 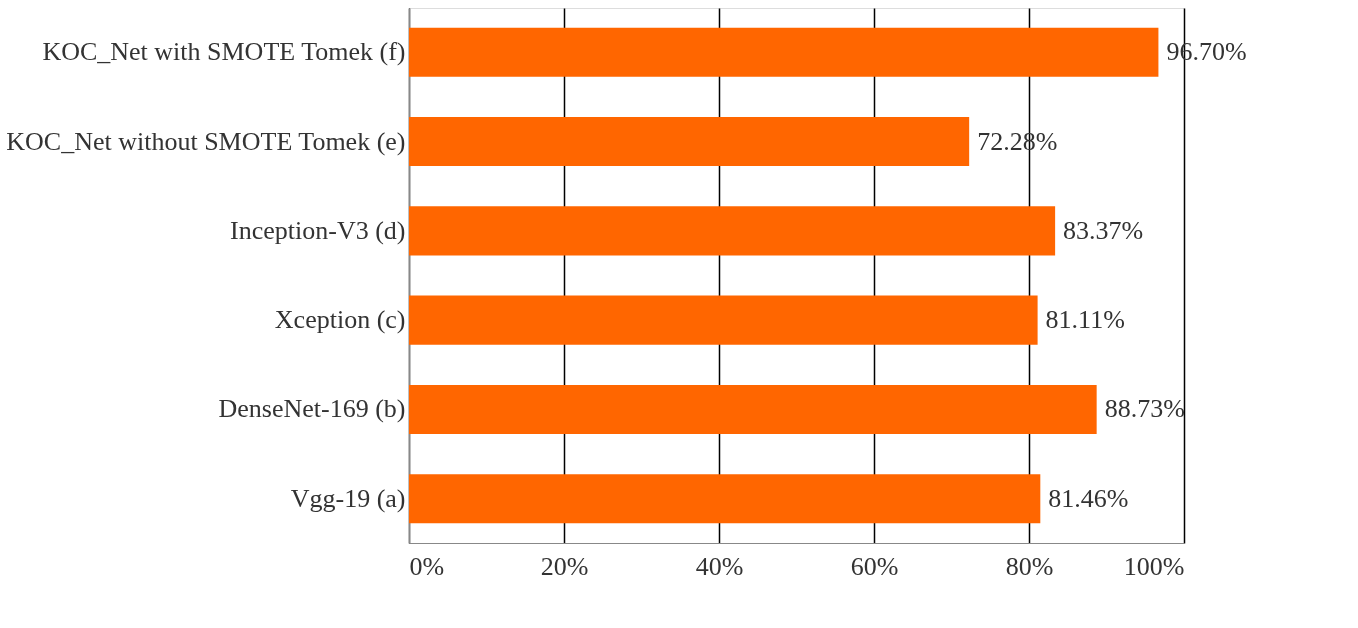 I want to click on data-label: 83.37%, so click(x=1103, y=230).